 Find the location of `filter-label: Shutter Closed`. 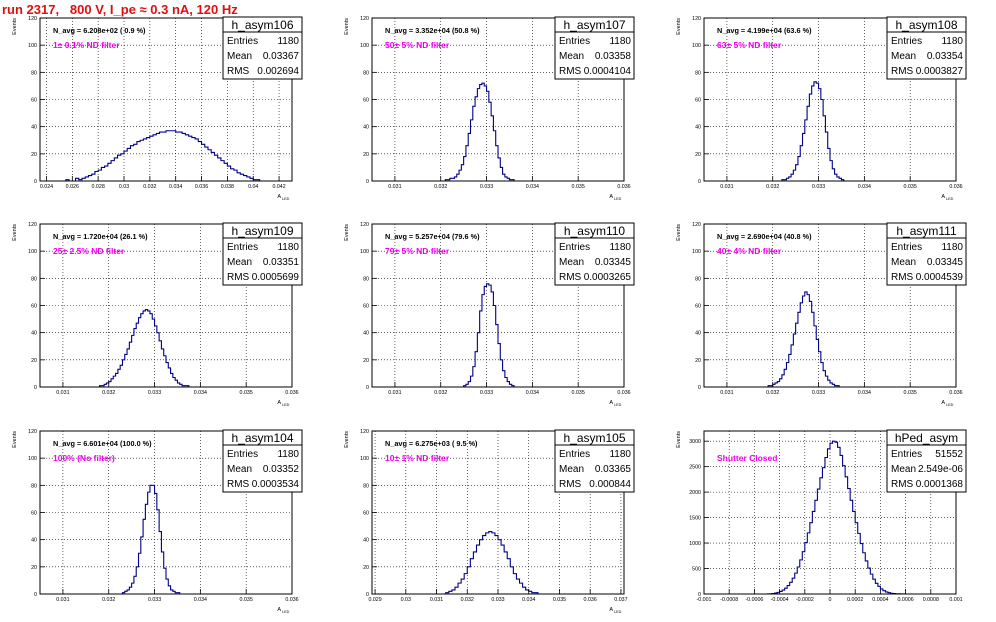

filter-label: Shutter Closed is located at coordinates (747, 458).